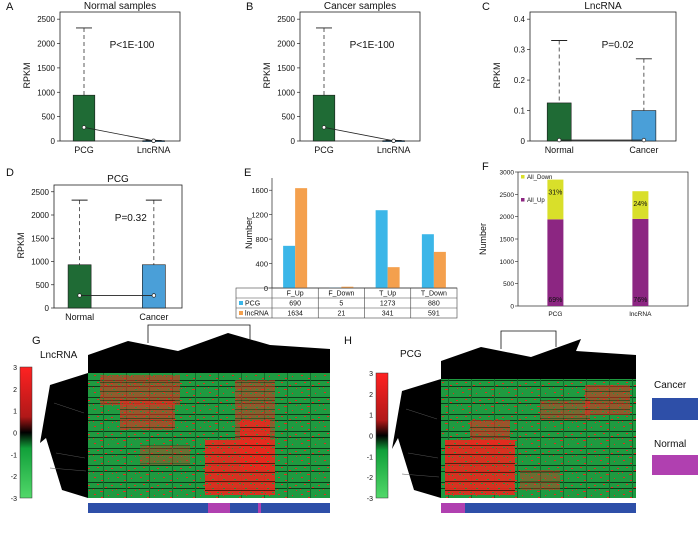 Image resolution: width=700 pixels, height=542 pixels. Describe the element at coordinates (370, 499) in the screenshot. I see `colorbar-tick-label: -3` at that location.